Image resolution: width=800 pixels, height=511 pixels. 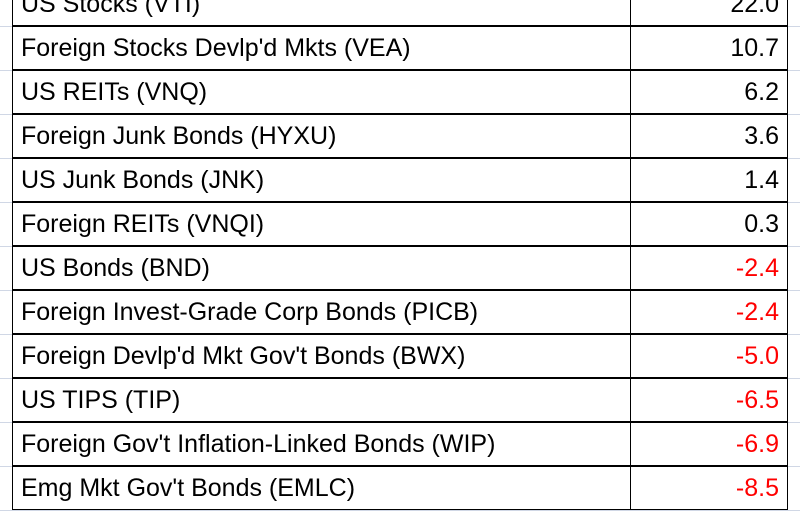 What do you see at coordinates (709, 444) in the screenshot?
I see `return-cell: -6.9` at bounding box center [709, 444].